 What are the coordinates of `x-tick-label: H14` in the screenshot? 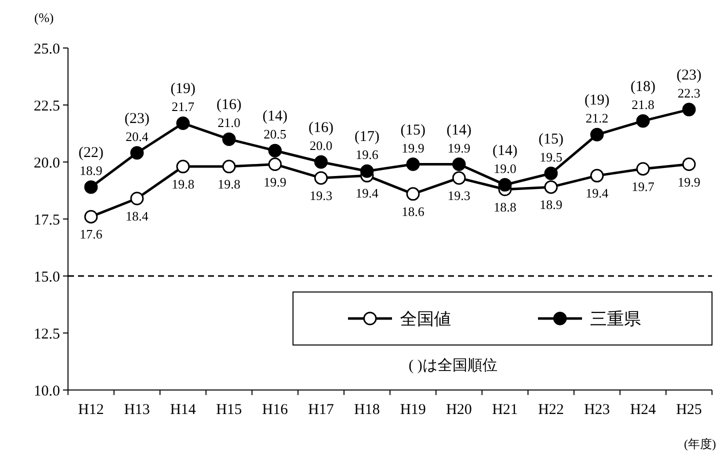 It's located at (183, 410).